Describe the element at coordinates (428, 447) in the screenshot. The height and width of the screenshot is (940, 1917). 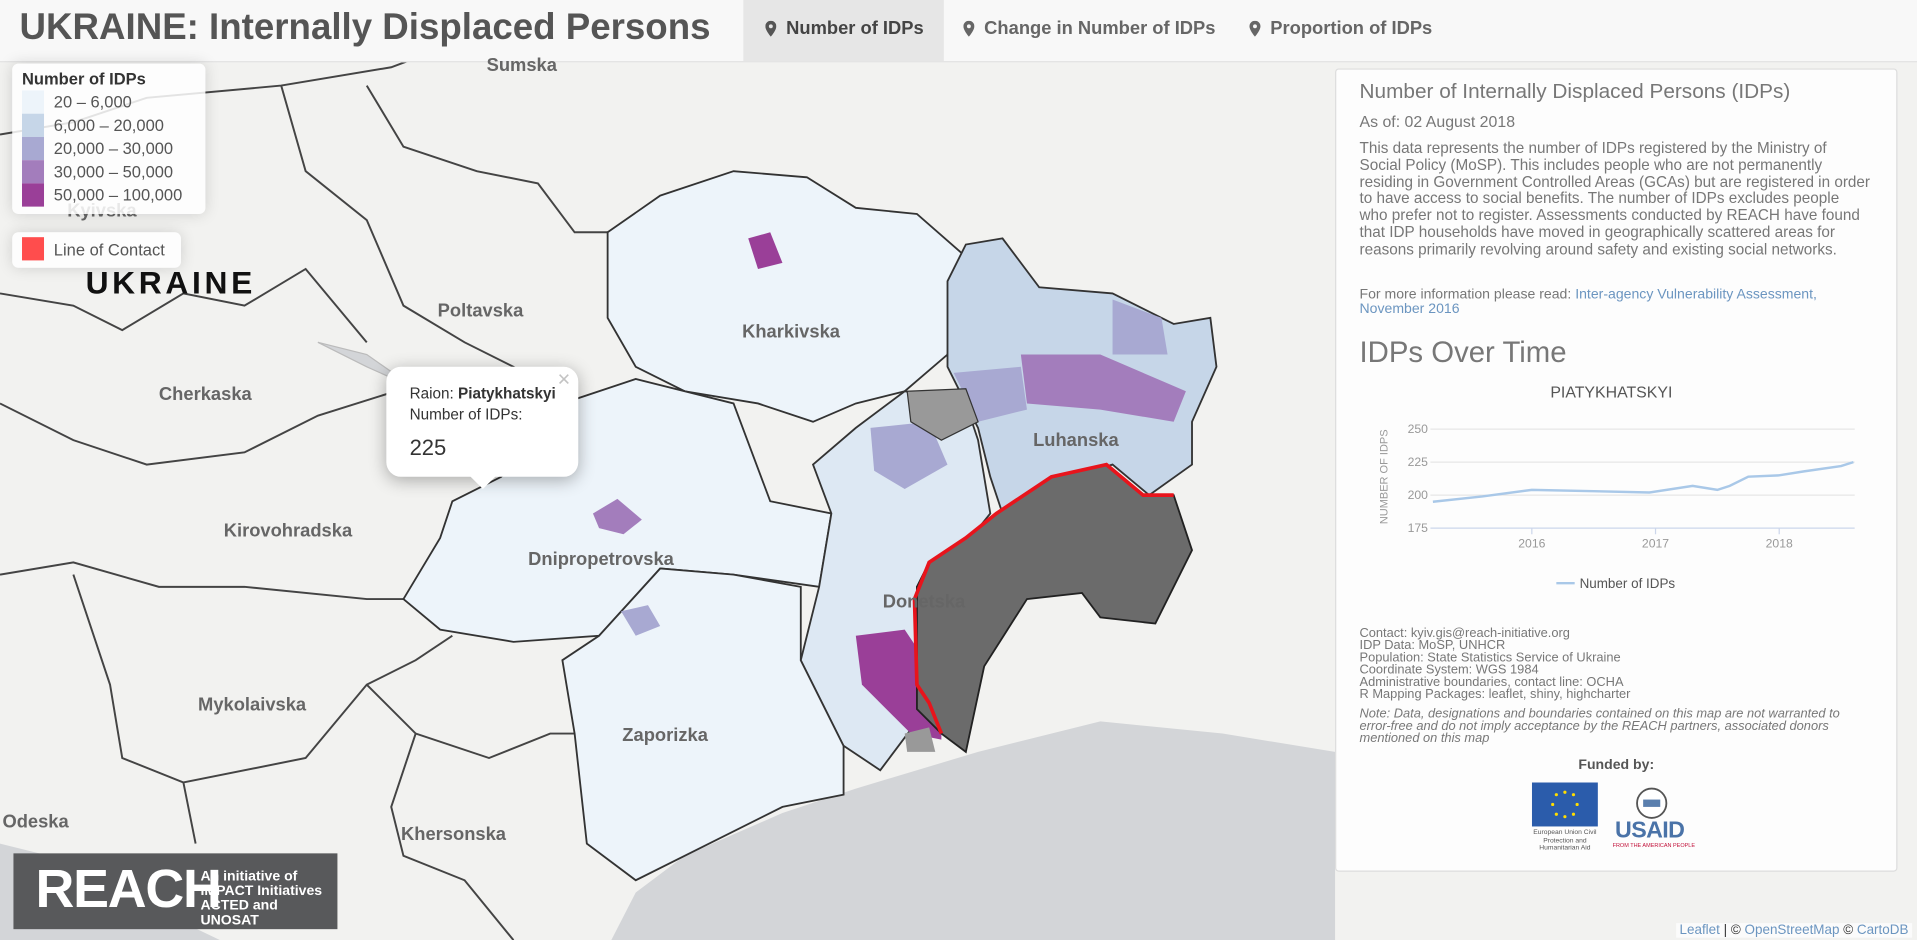
I see `popup-value: 225` at that location.